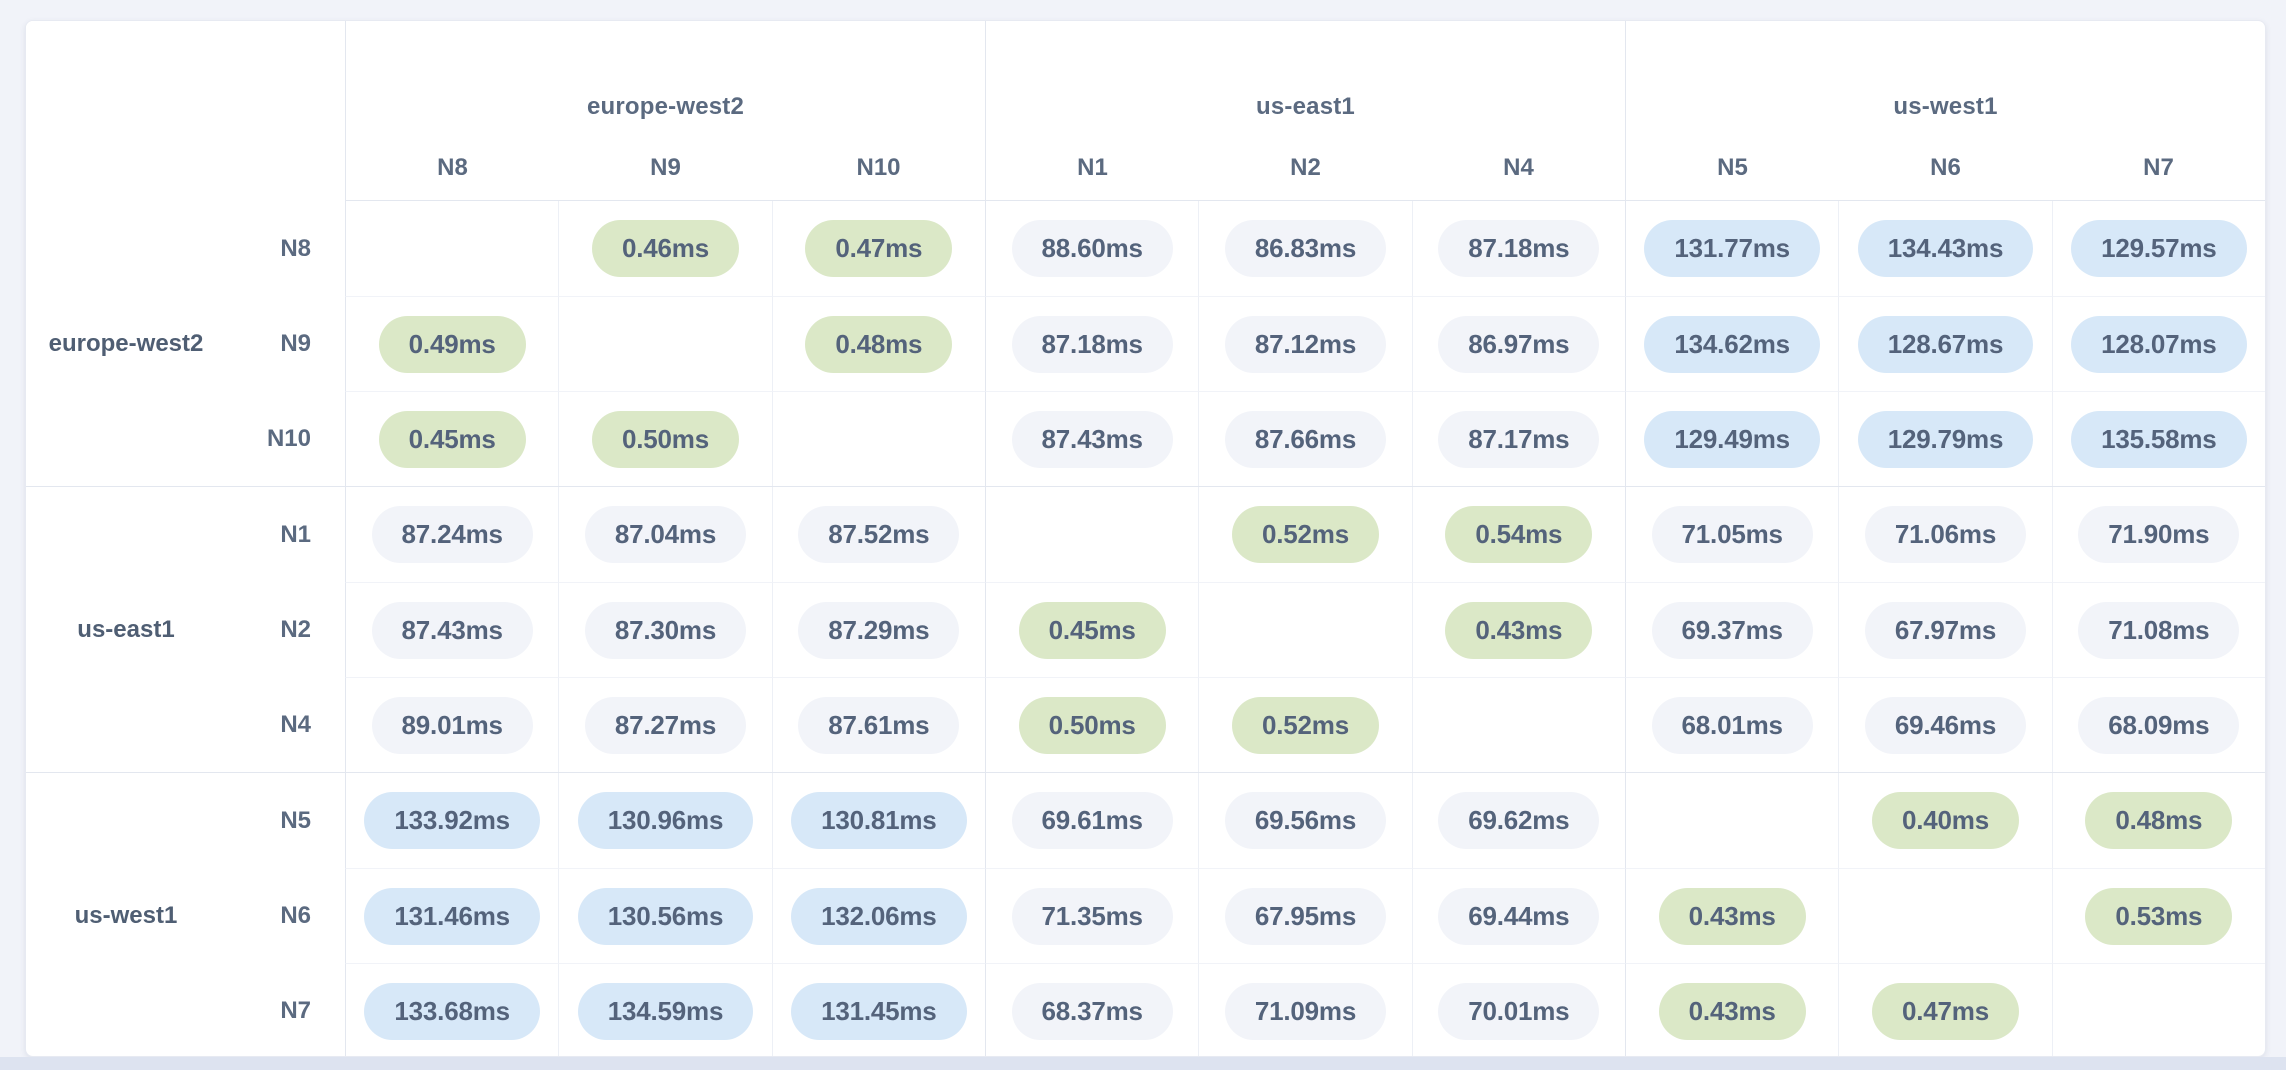 This screenshot has height=1070, width=2286. Describe the element at coordinates (879, 534) in the screenshot. I see `latency-pill: 87.52ms` at that location.